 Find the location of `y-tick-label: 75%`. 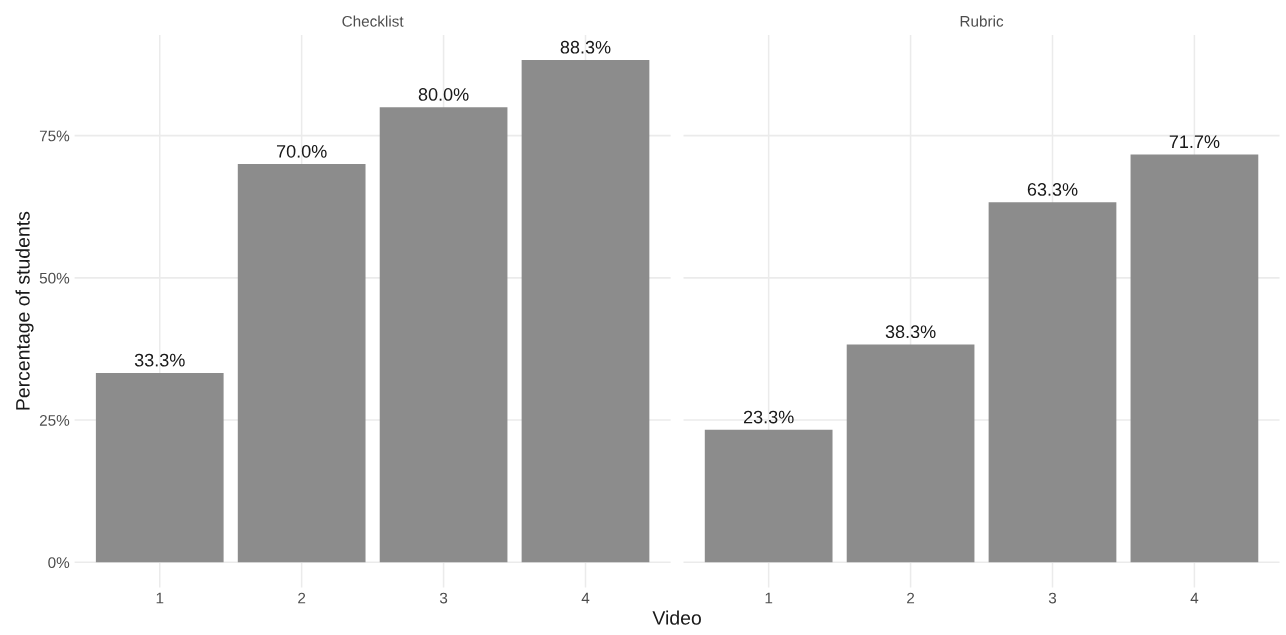

y-tick-label: 75% is located at coordinates (54, 136).